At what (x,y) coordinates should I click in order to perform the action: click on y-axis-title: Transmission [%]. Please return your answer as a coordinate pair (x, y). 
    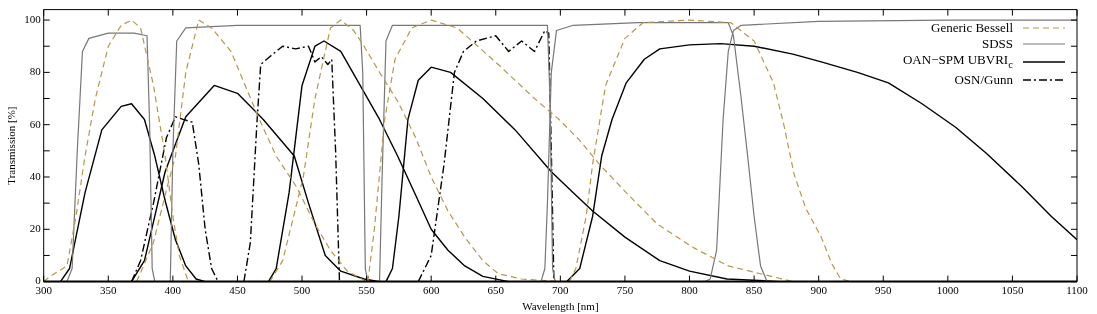
    Looking at the image, I should click on (11, 145).